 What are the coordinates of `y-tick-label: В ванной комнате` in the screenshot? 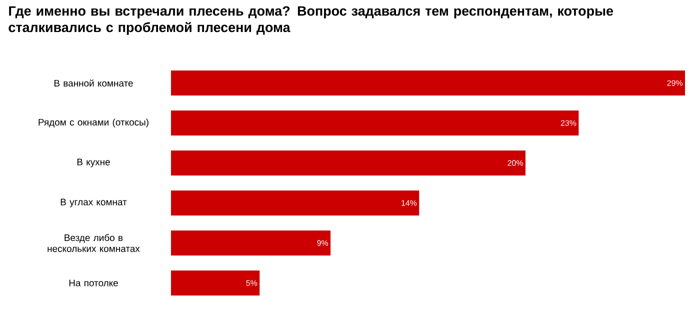 It's located at (93, 83).